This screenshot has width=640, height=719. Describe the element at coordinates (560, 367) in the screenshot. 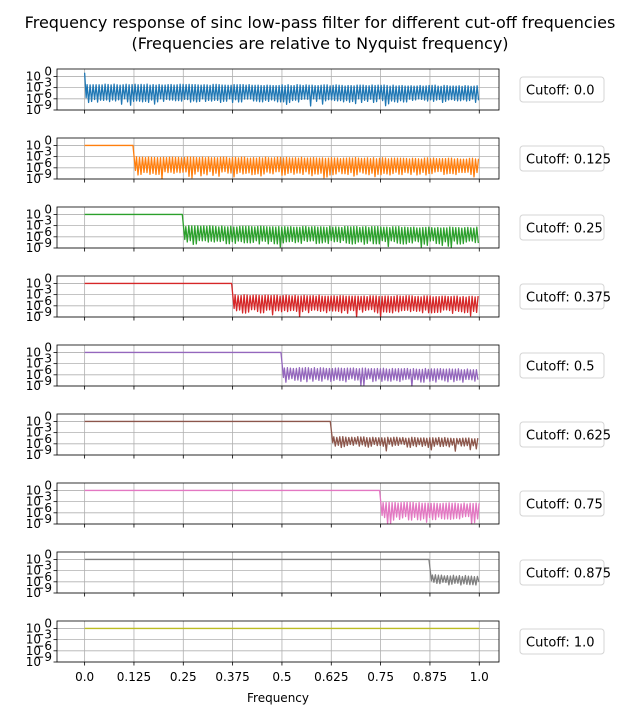

I see `legend-label-4: Cutoff: 0.5` at that location.